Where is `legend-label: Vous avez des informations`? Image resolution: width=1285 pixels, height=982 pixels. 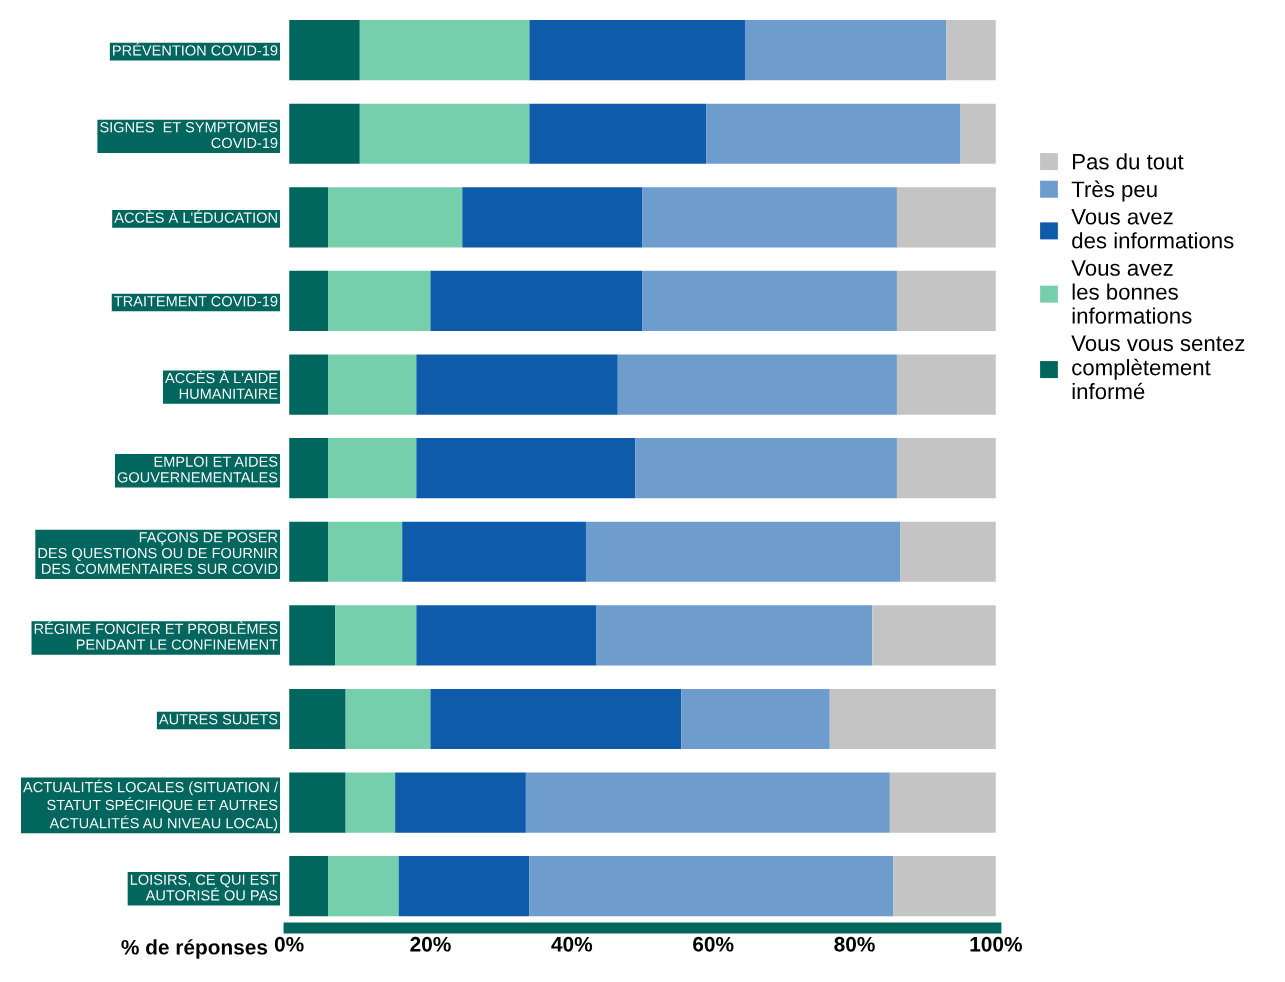 legend-label: Vous avez des informations is located at coordinates (1152, 229).